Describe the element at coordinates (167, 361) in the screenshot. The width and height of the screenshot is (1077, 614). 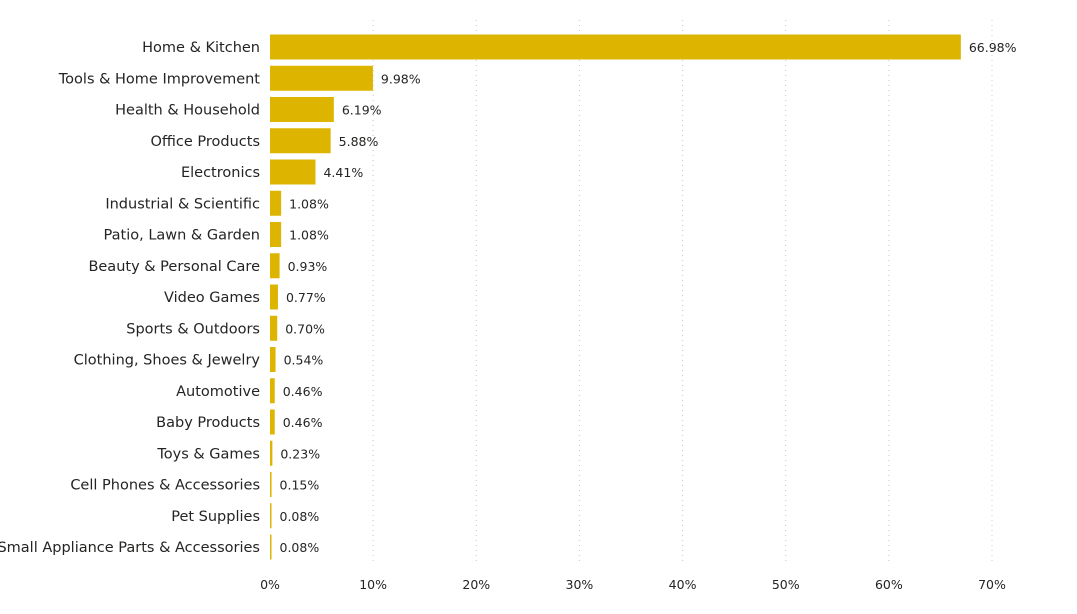
I see `category-label: Clothing, Shoes & Jewelry` at that location.